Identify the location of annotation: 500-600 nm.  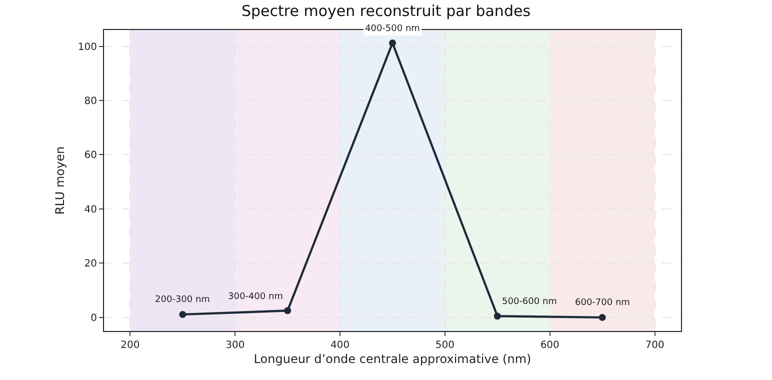
(529, 302).